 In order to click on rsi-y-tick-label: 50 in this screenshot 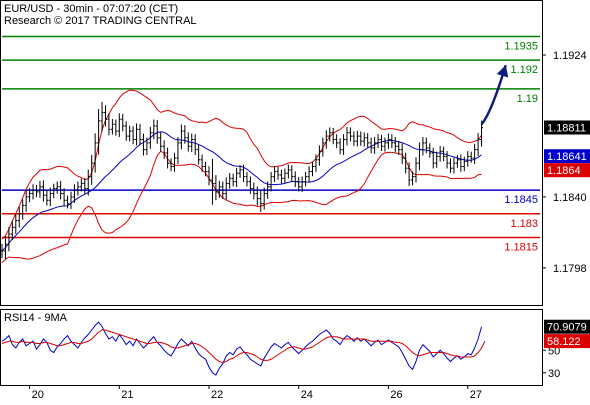, I will do `click(554, 351)`.